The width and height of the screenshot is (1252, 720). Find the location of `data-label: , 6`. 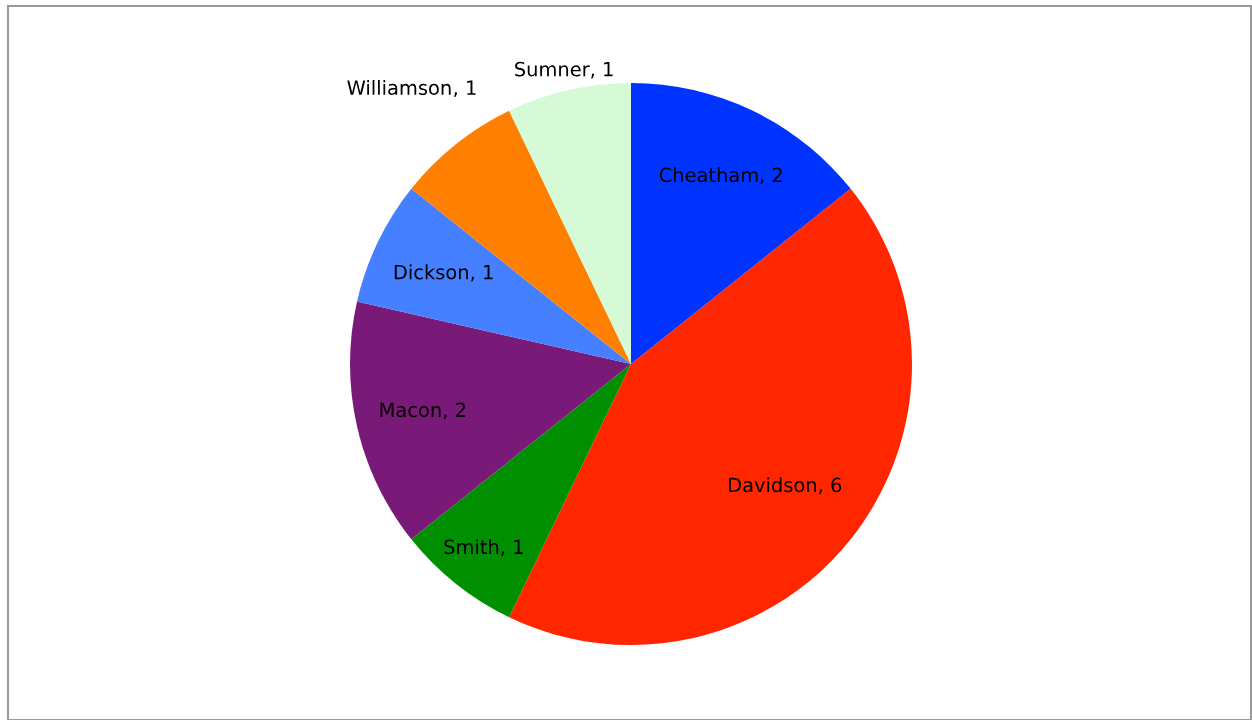

data-label: , 6 is located at coordinates (830, 486).